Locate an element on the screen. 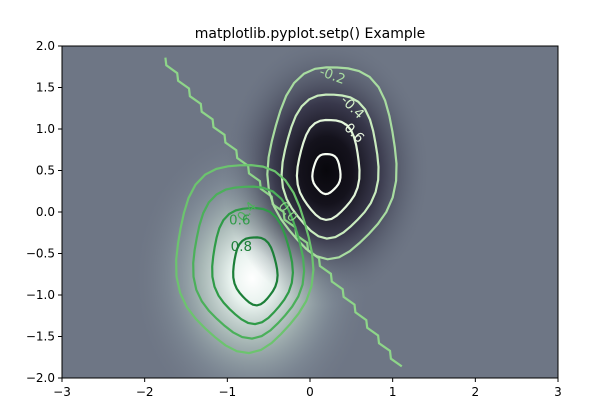  y-tick-label: 1.5 is located at coordinates (45, 88).